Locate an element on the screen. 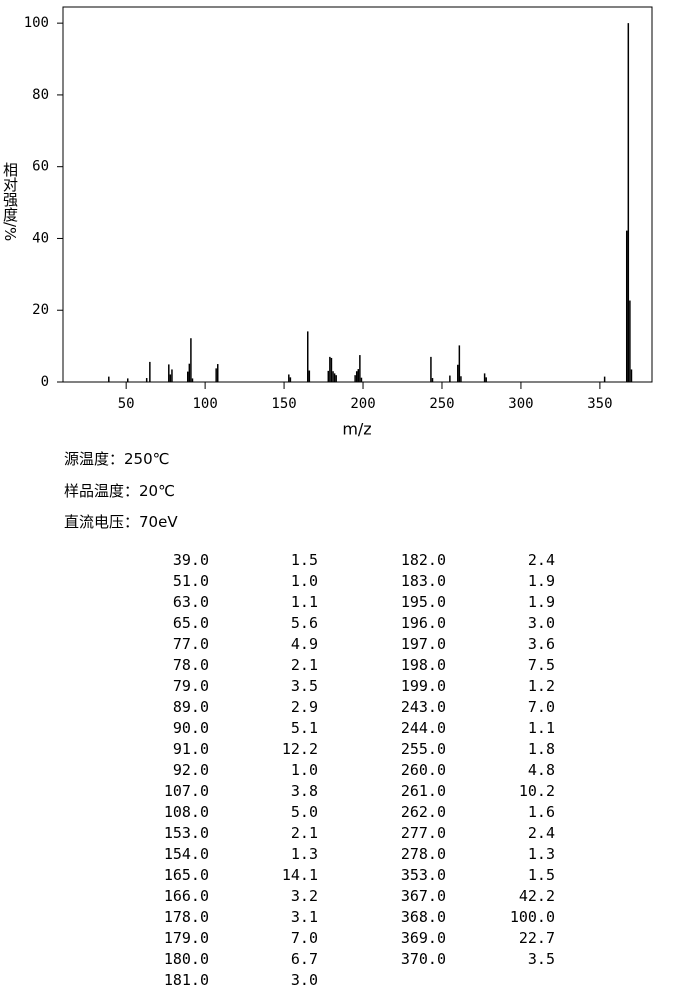  table-cell: 14.1 is located at coordinates (299, 875).